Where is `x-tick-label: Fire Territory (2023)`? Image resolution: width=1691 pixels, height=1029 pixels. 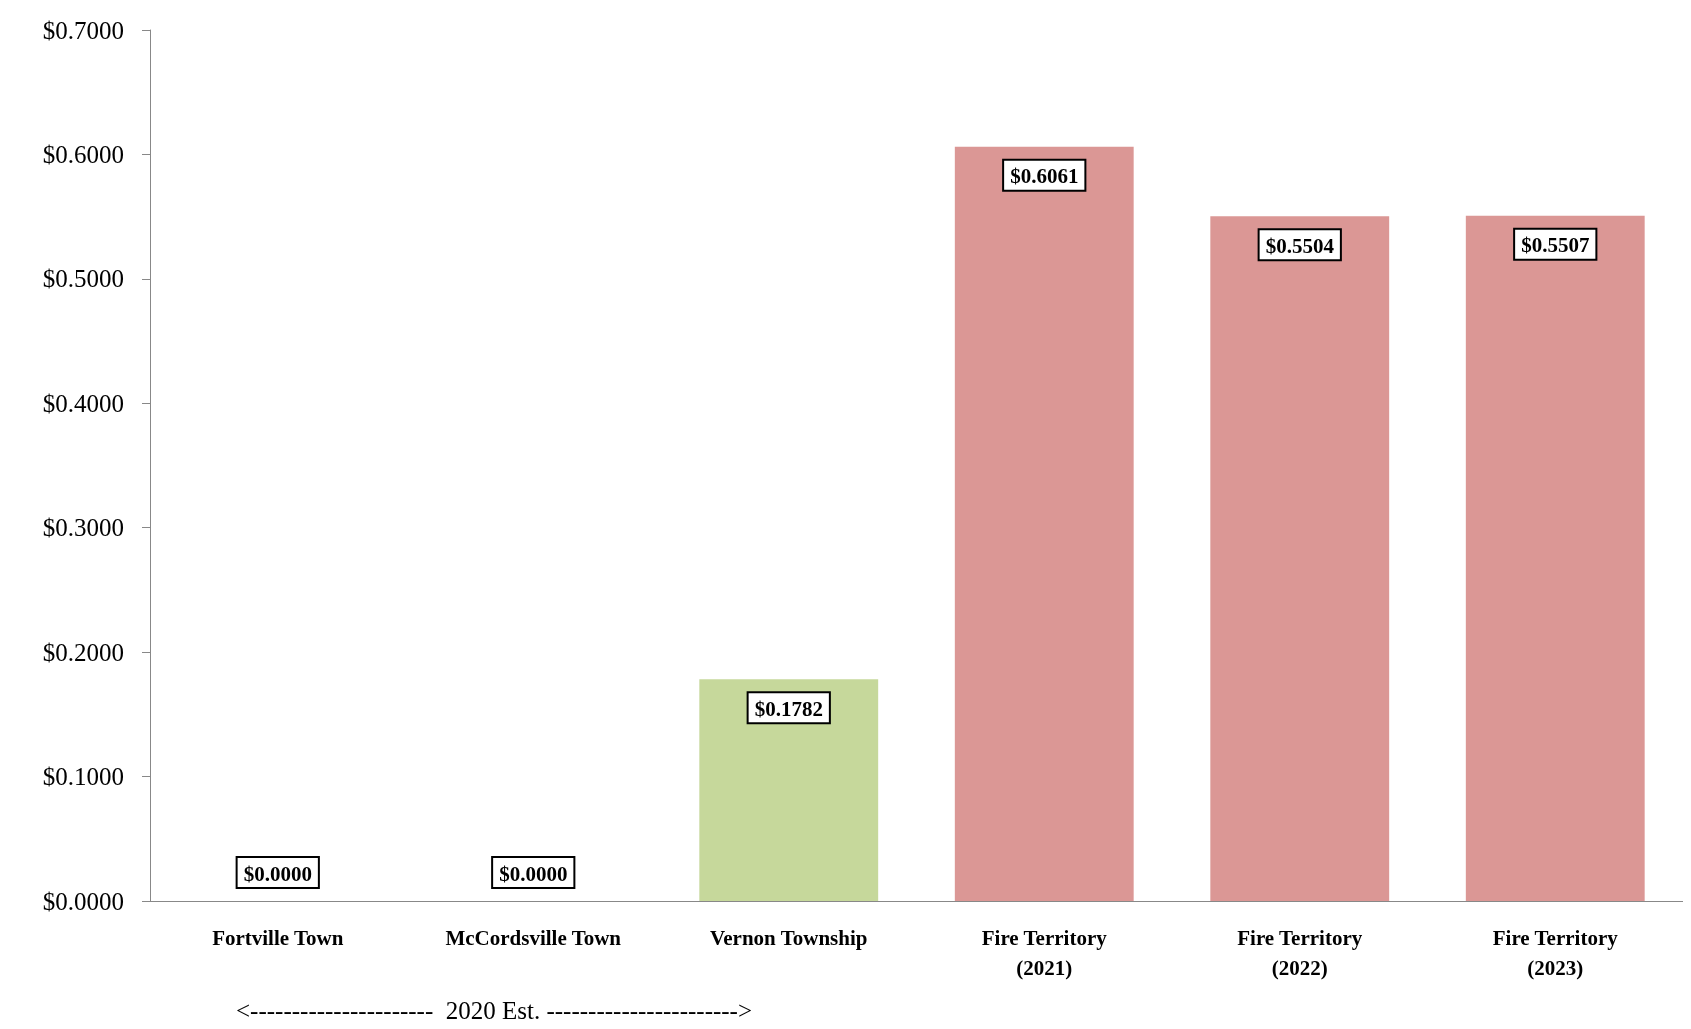
x-tick-label: Fire Territory (2023) is located at coordinates (1555, 953).